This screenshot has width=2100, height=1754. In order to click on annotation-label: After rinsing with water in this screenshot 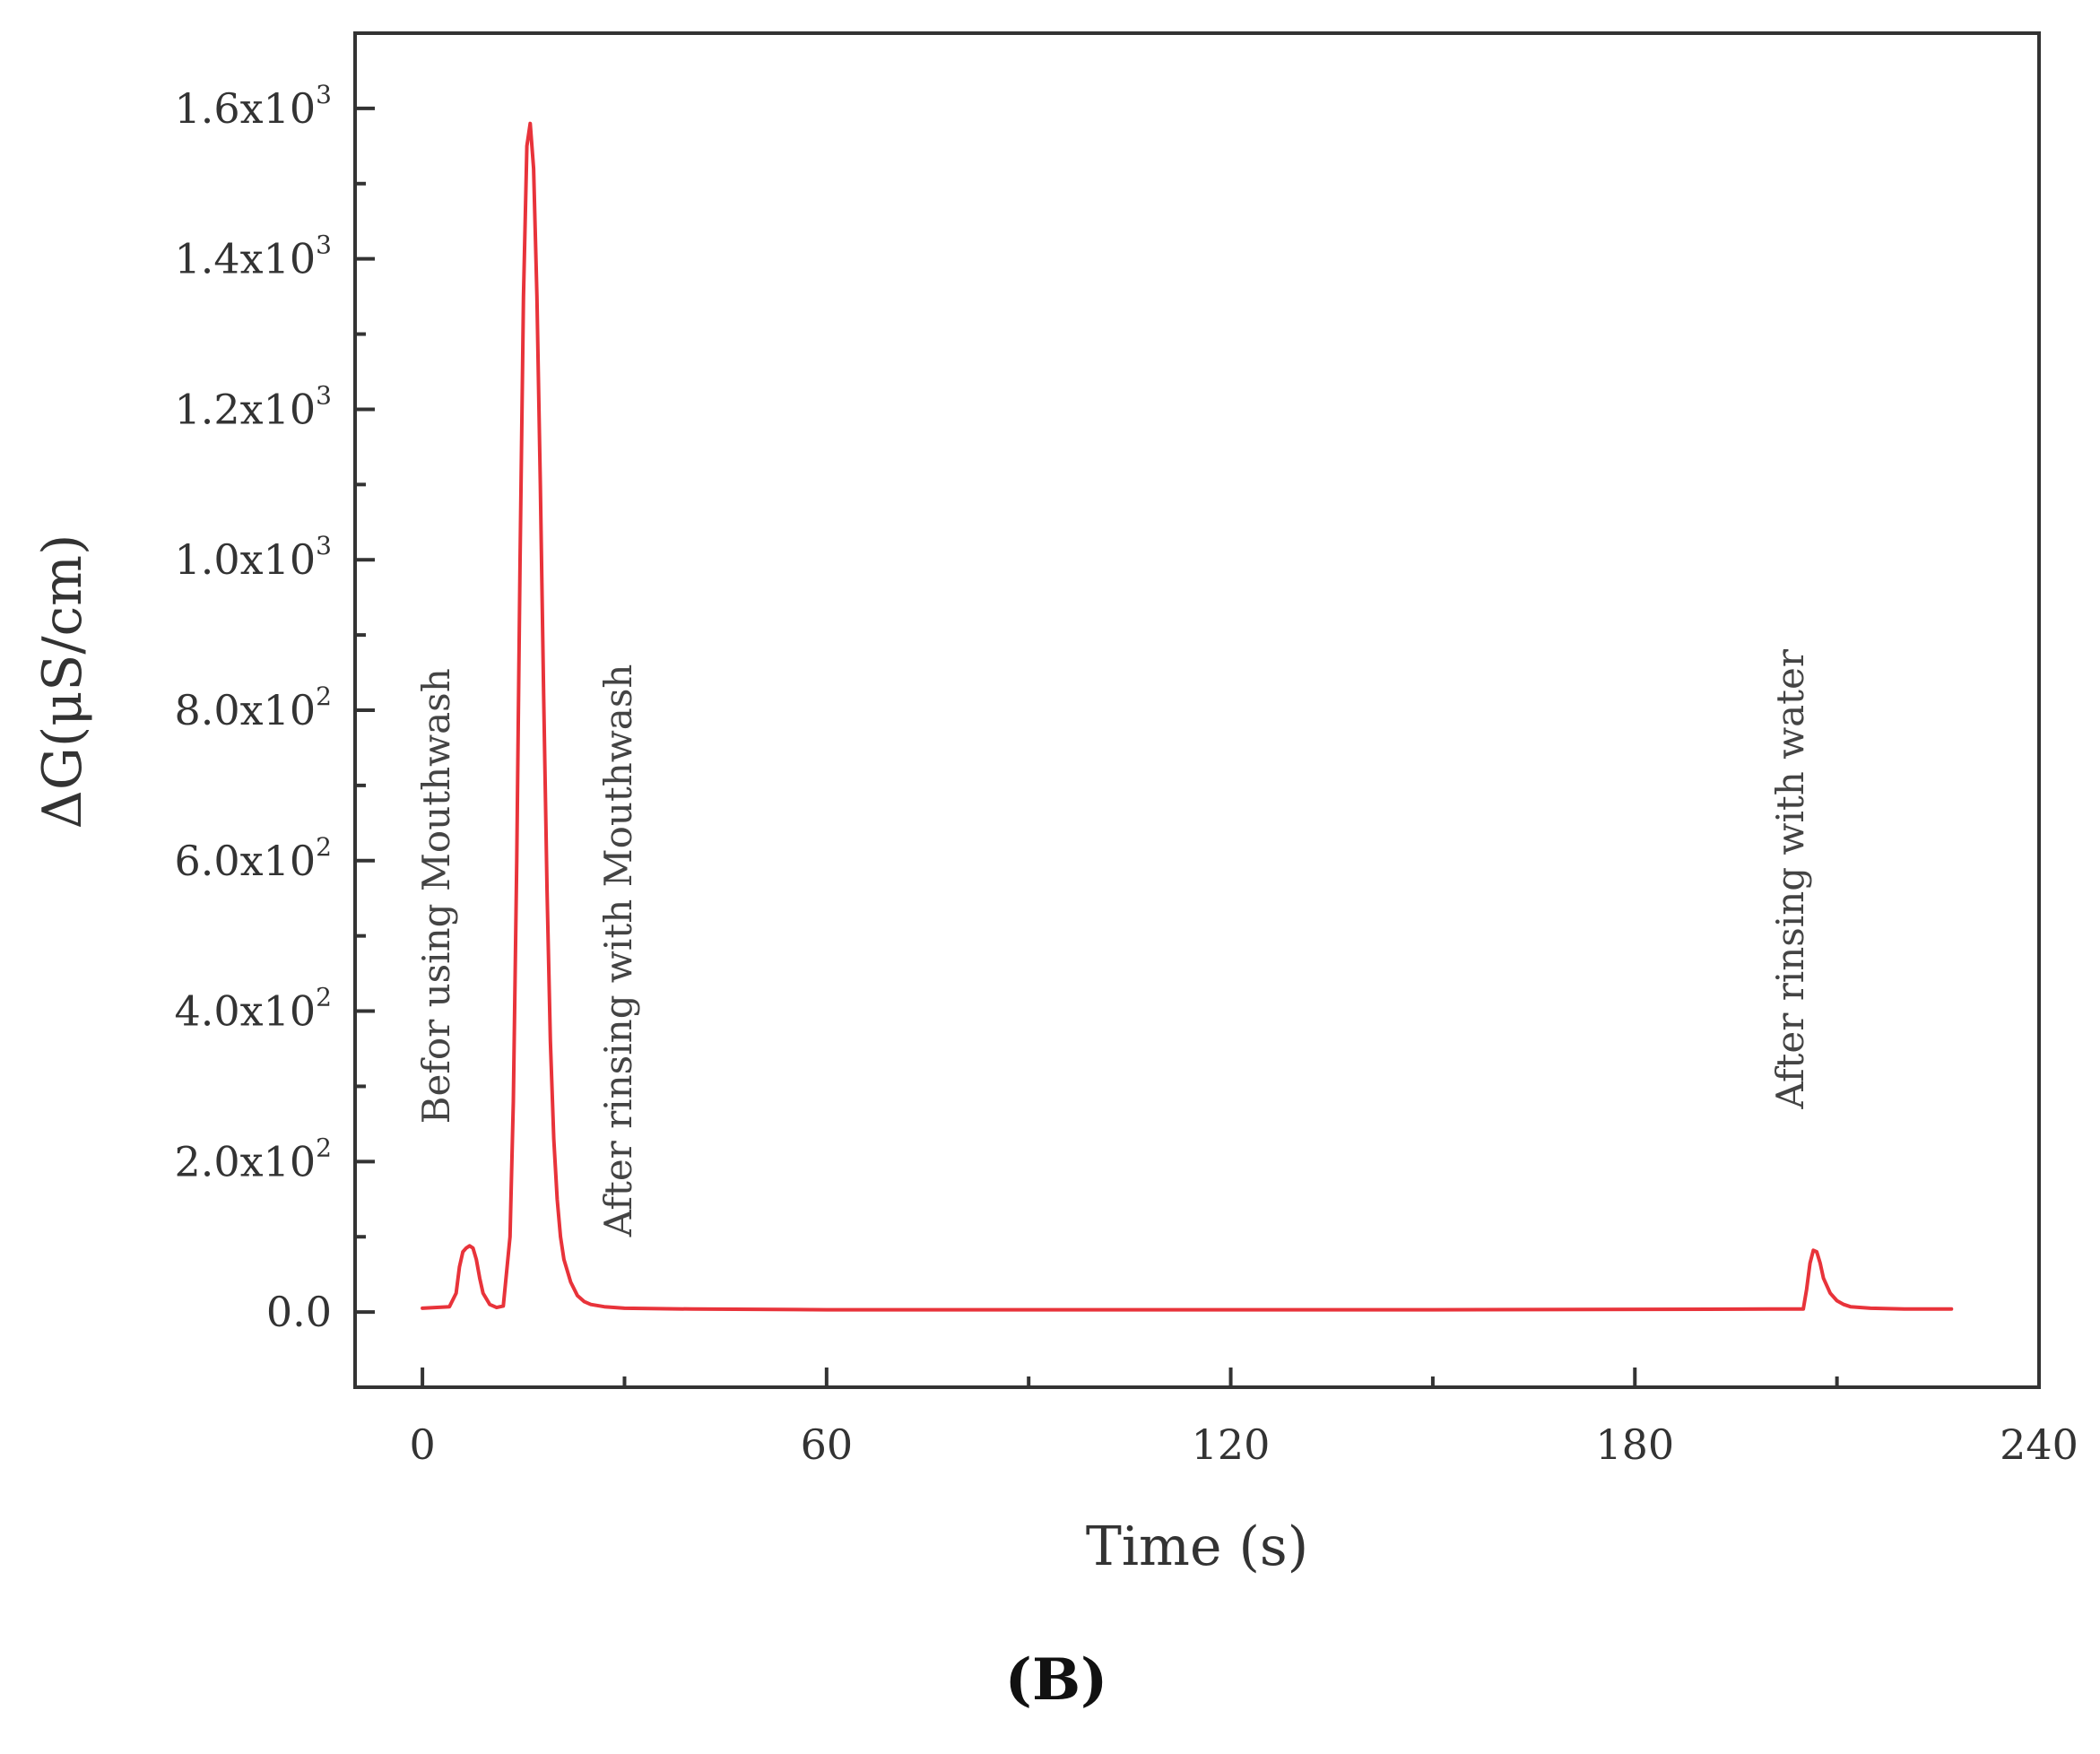, I will do `click(1790, 879)`.